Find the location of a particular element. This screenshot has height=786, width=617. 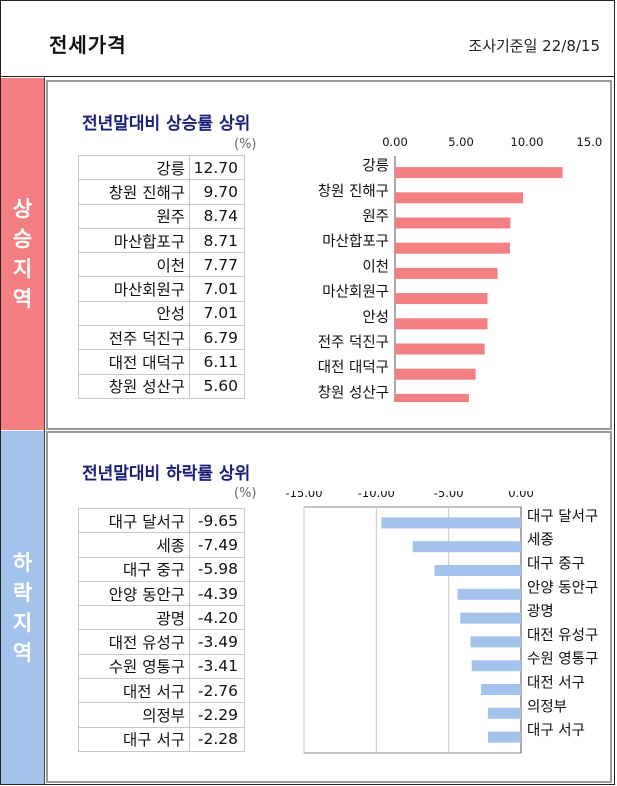

region-name: 수원 영통구 is located at coordinates (134, 666).